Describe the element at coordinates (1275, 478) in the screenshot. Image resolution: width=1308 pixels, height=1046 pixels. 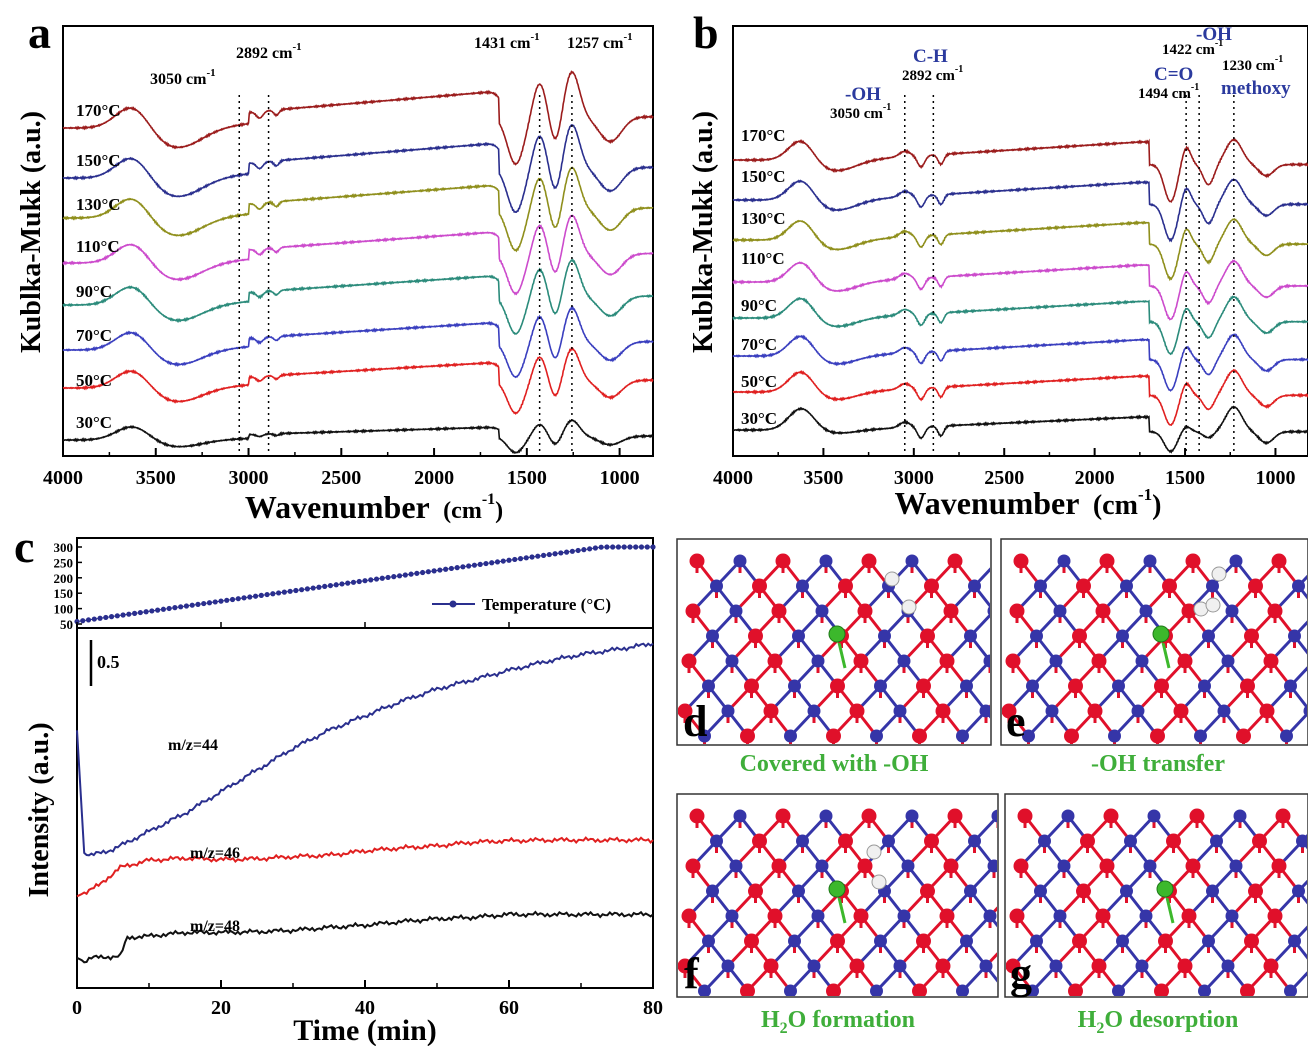
I see `x-tick-label: 1000` at that location.